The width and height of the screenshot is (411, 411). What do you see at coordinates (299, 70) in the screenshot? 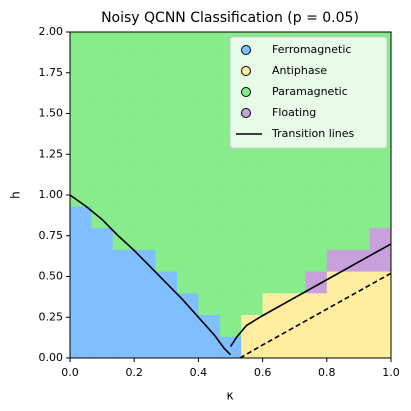
I see `legend-label: Antiphase` at bounding box center [299, 70].